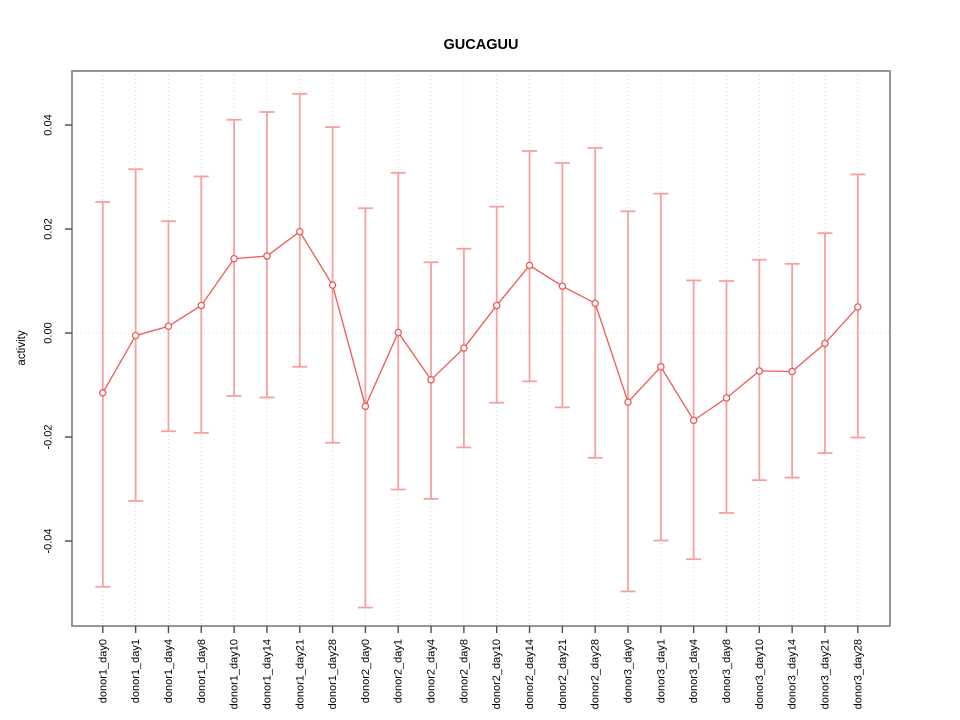 The width and height of the screenshot is (960, 720). I want to click on x-tick-label: donor3_day8, so click(727, 671).